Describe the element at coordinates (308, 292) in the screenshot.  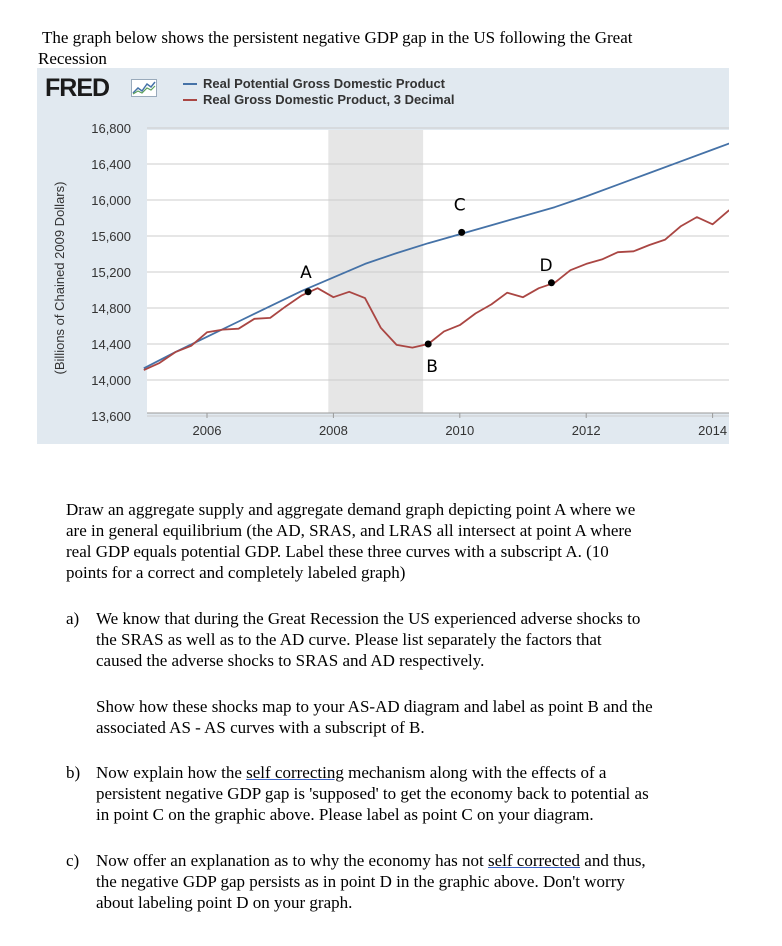
I see `annotation-point-a` at that location.